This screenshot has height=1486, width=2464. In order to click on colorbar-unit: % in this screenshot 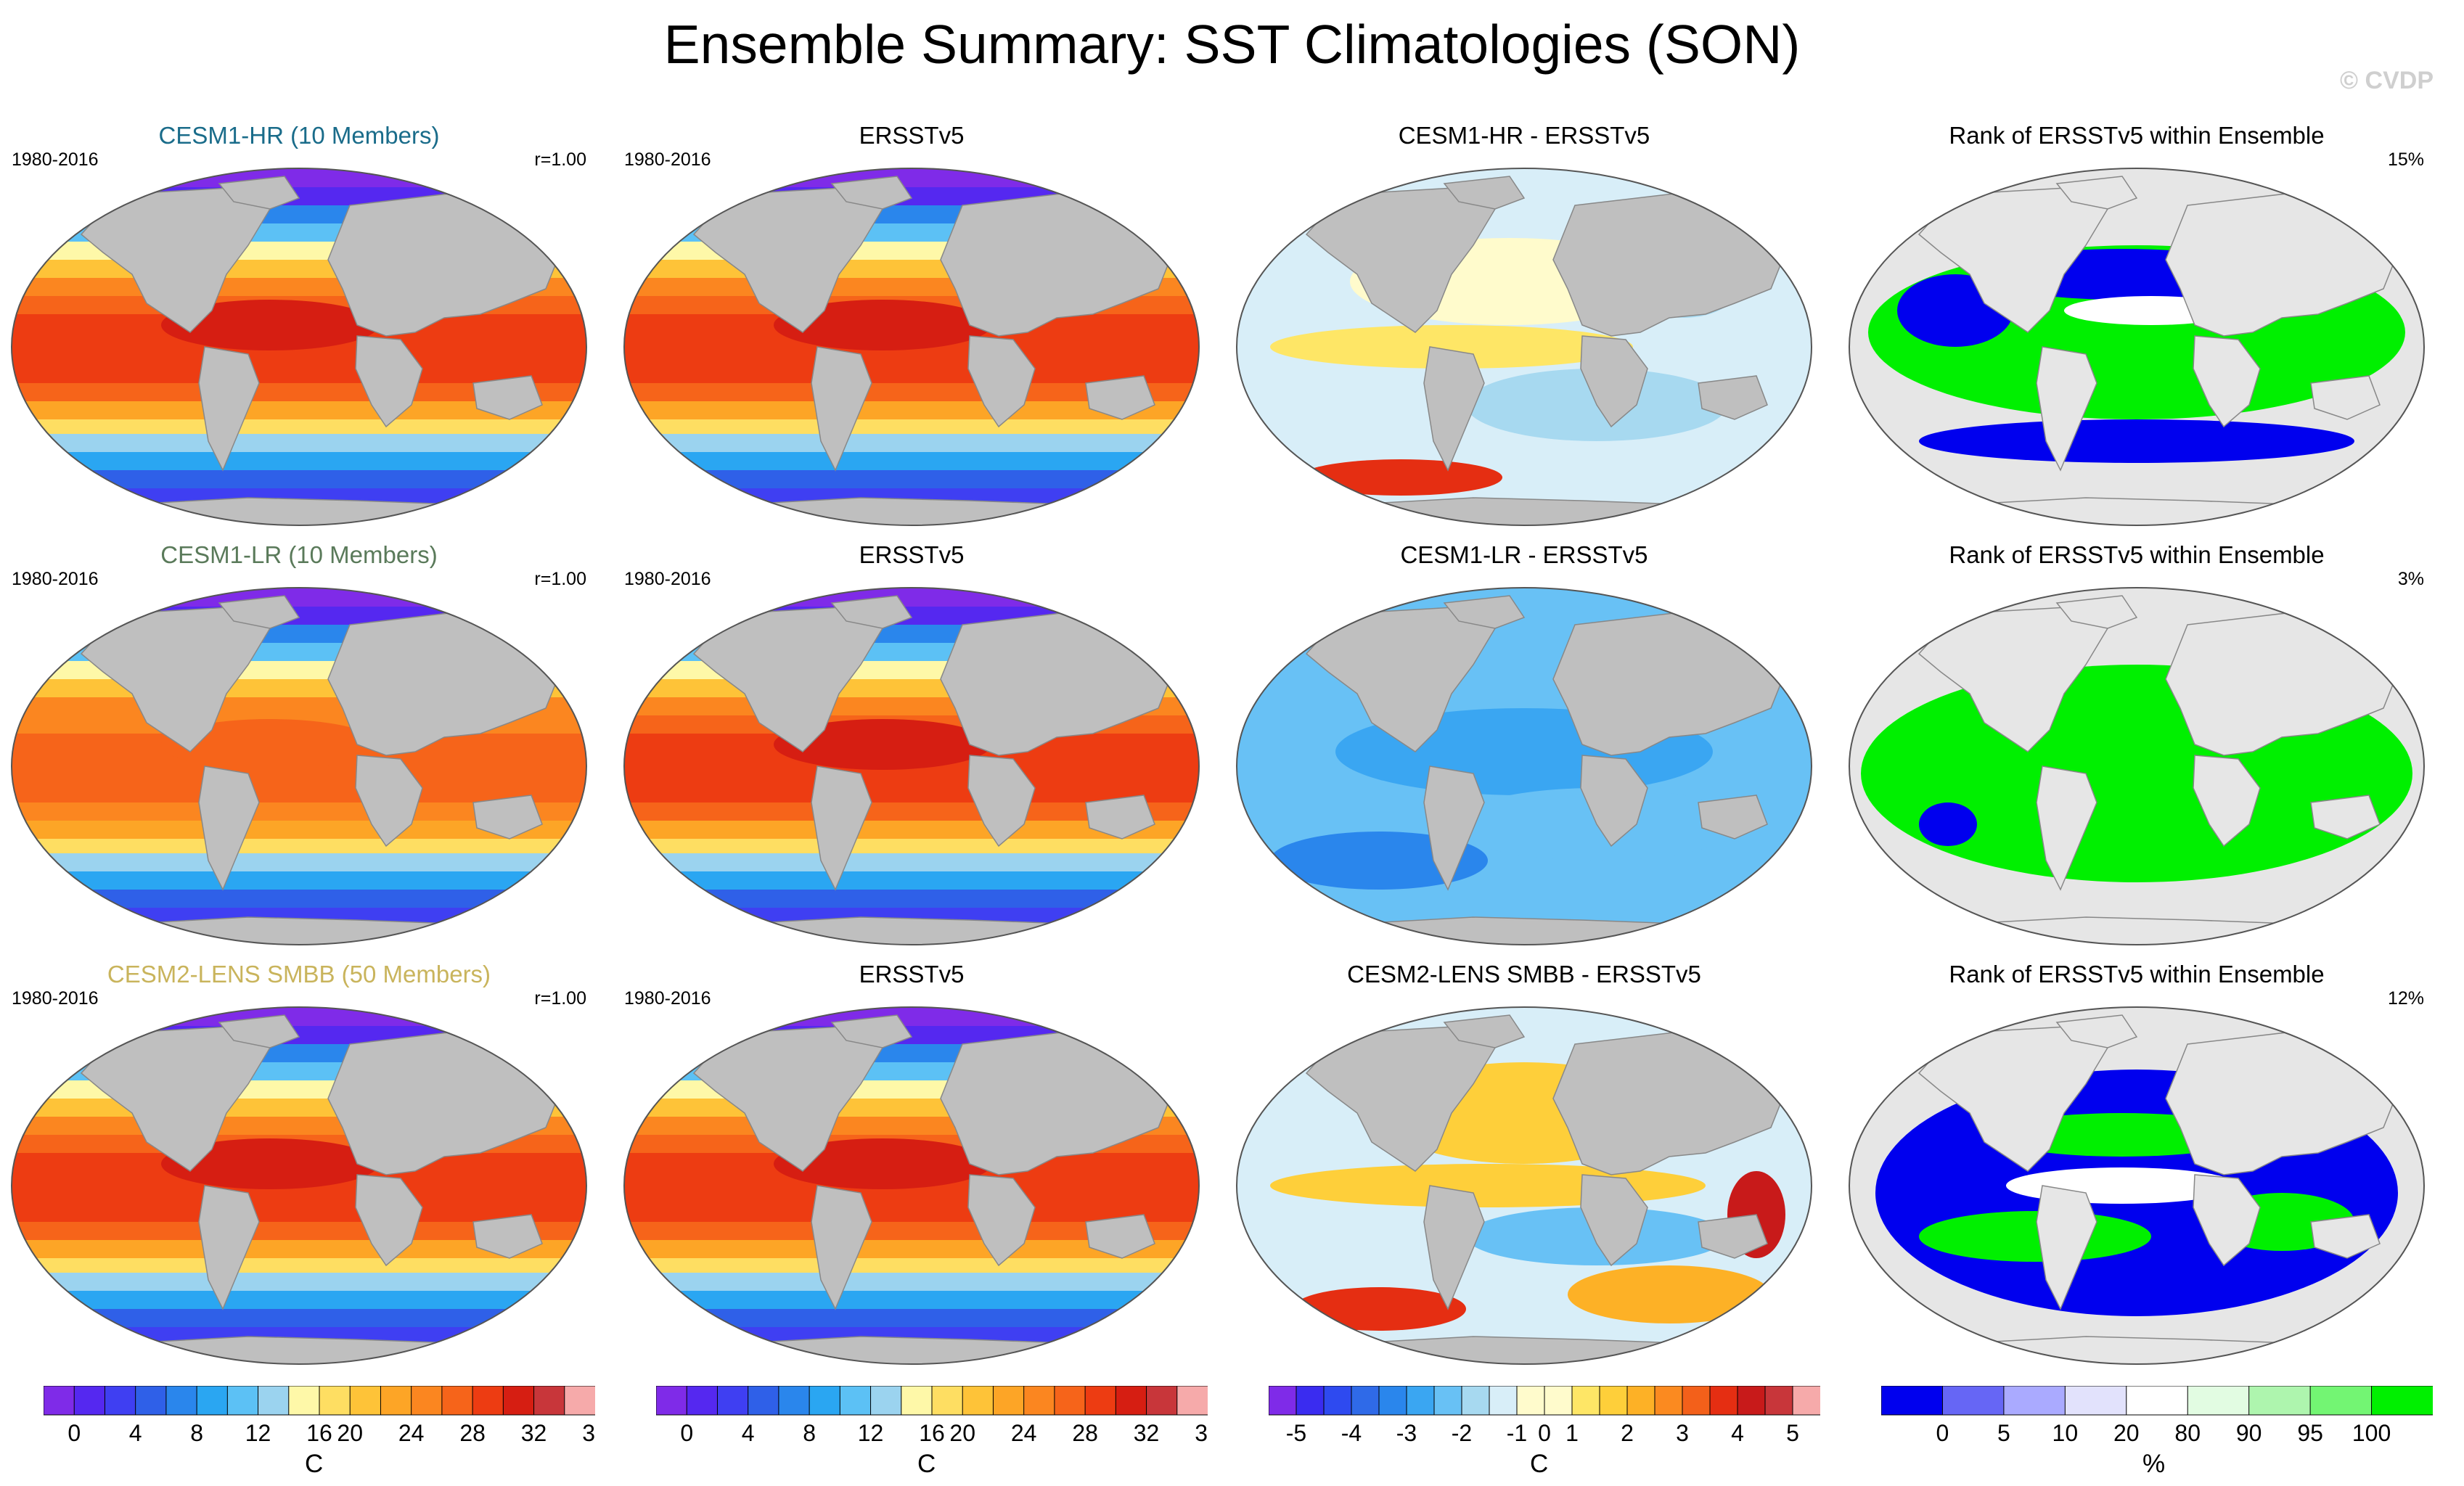, I will do `click(2154, 1464)`.